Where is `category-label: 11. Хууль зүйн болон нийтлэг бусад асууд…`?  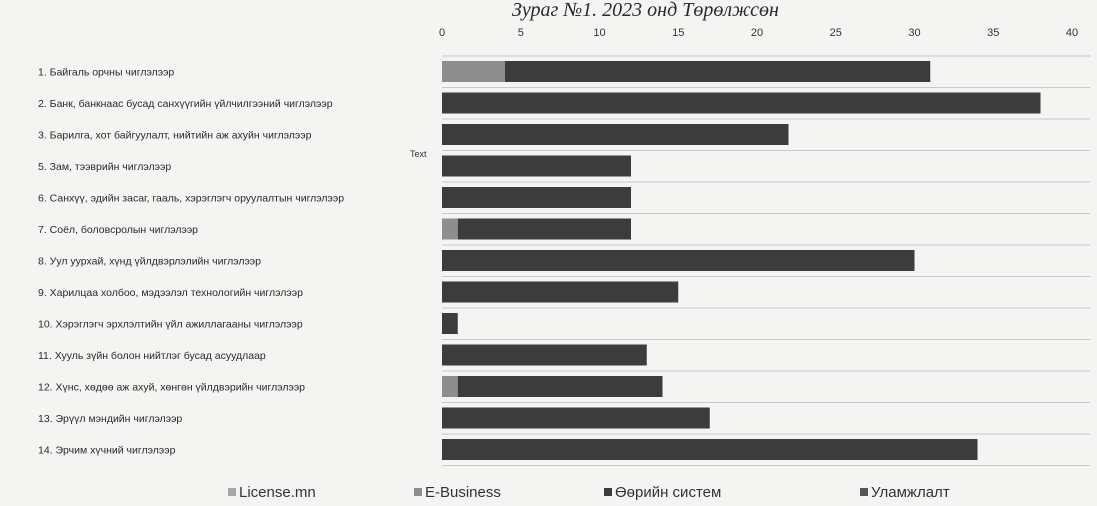 category-label: 11. Хууль зүйн болон нийтлэг бусад асууд… is located at coordinates (152, 356).